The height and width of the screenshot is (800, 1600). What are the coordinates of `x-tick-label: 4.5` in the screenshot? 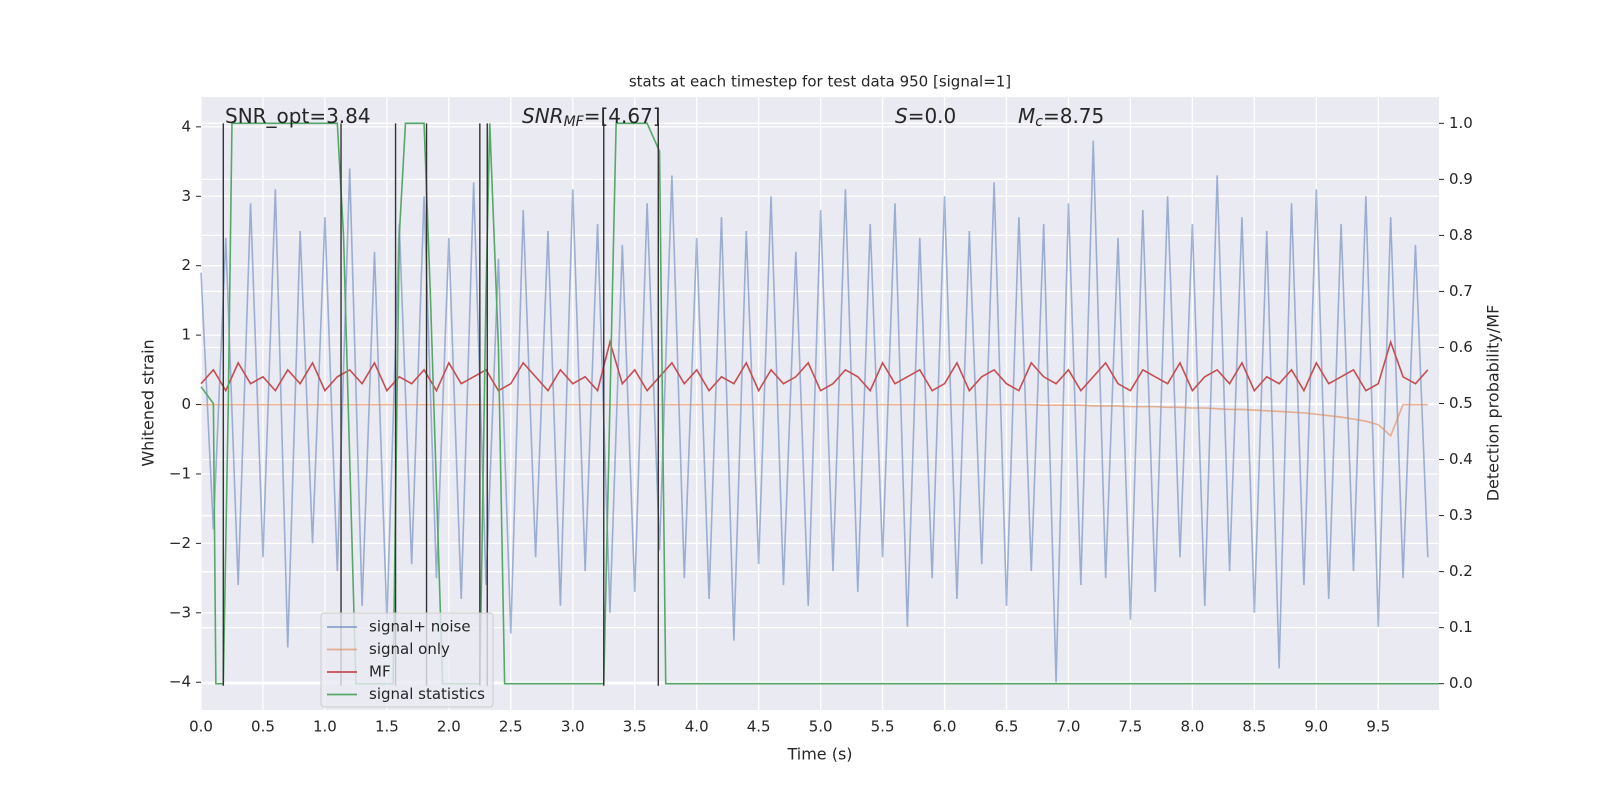 It's located at (759, 727).